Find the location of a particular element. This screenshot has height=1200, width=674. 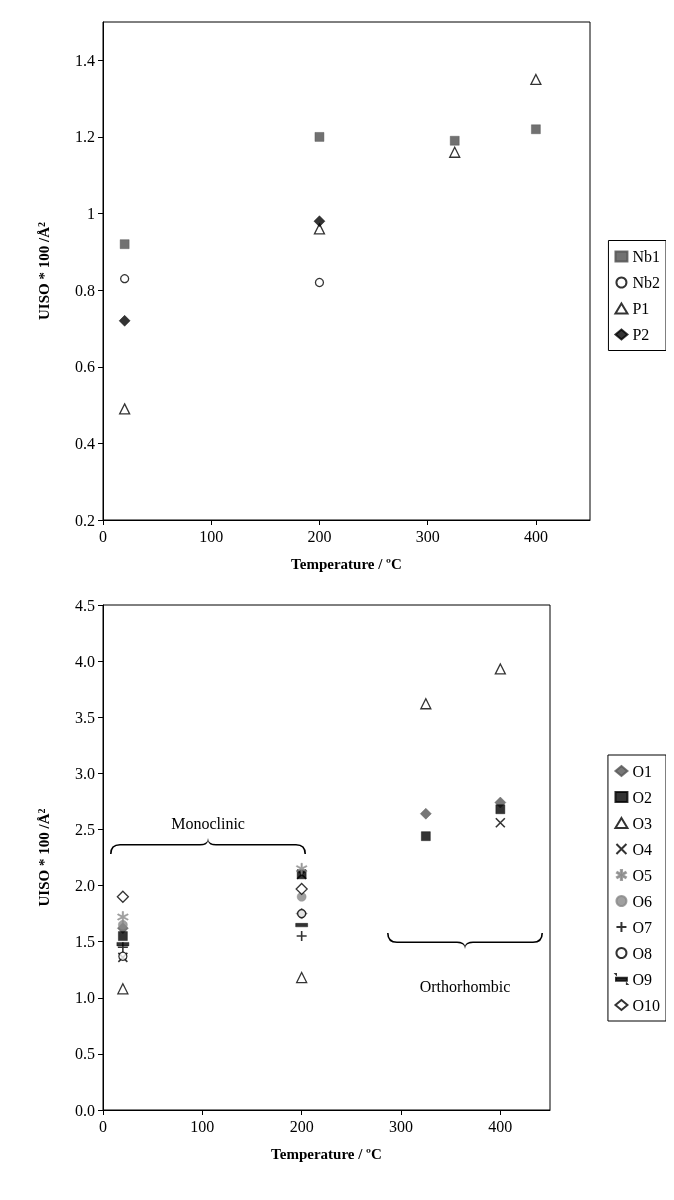

y-tick-label: 2.5 is located at coordinates (85, 829).